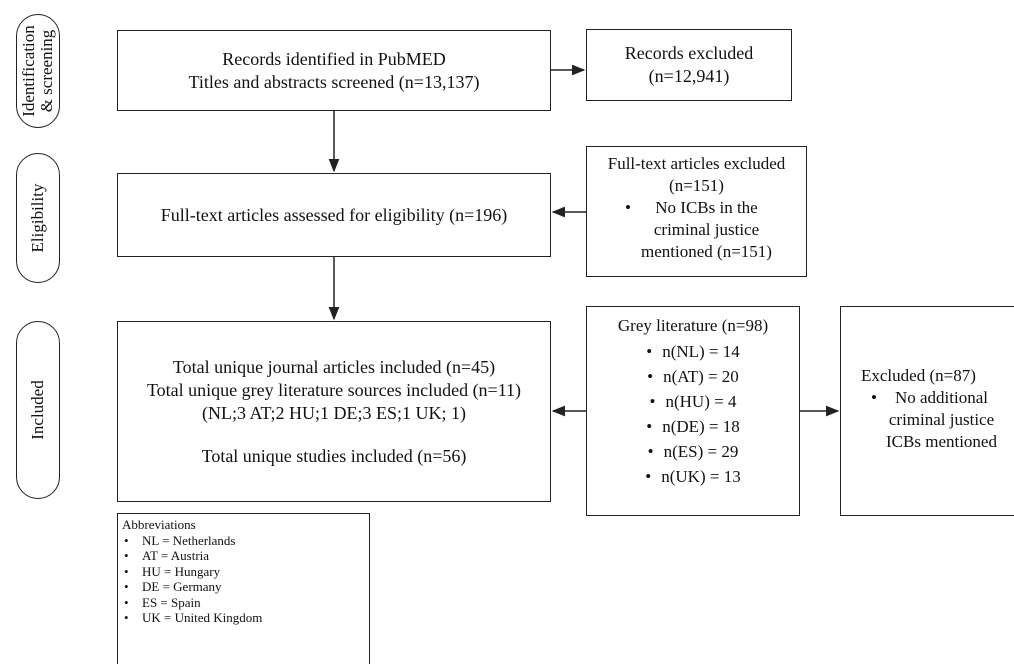 This screenshot has width=1014, height=664. I want to click on list-item: • ES = Spain, so click(243, 603).